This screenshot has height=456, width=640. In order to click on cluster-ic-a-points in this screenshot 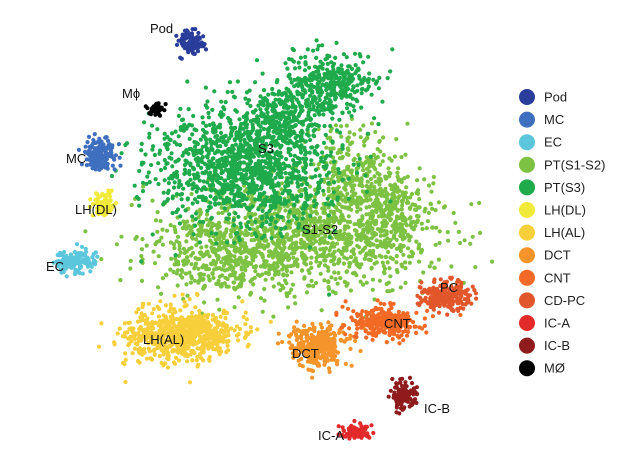, I will do `click(356, 429)`.